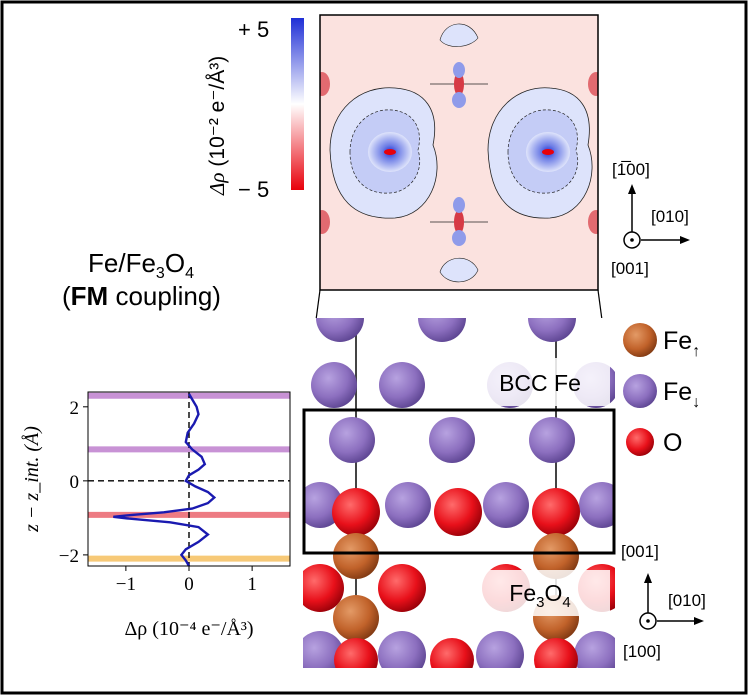 This screenshot has width=748, height=700. I want to click on top-axes-indicator: [1̅00] [010] [001], so click(650, 219).